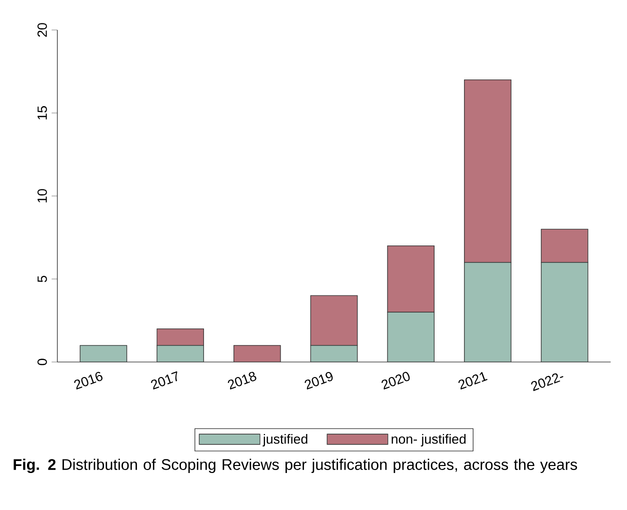 The width and height of the screenshot is (627, 510). What do you see at coordinates (88, 381) in the screenshot?
I see `x-tick-label: 2016` at bounding box center [88, 381].